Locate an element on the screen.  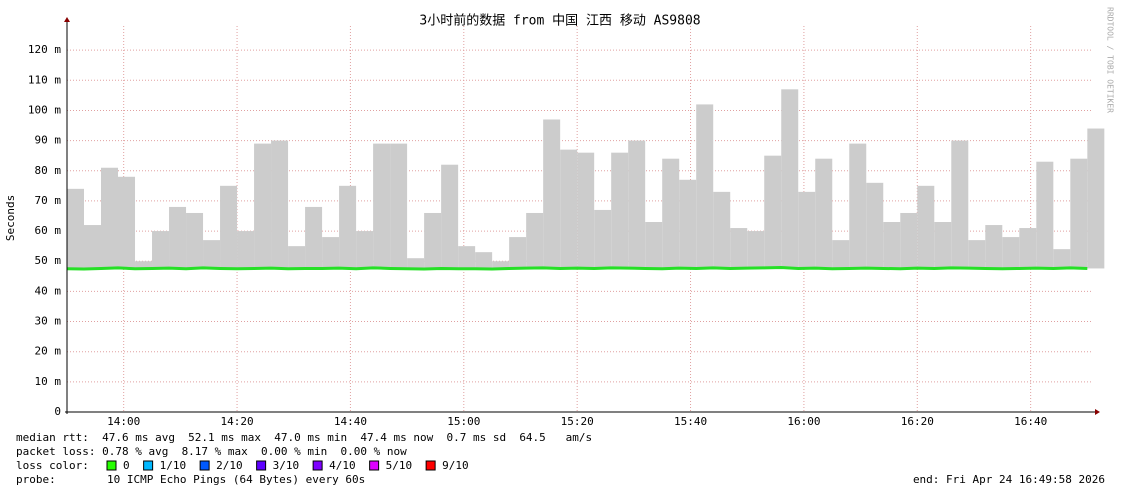
loss-legend-label: 9/10 is located at coordinates (455, 465).